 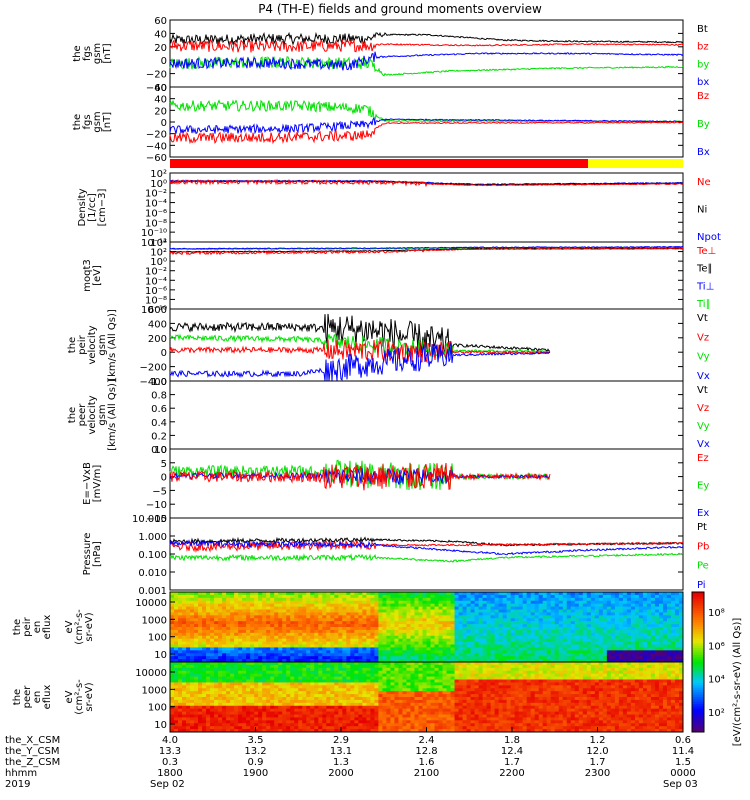 I want to click on y-tick-label: 20, so click(x=160, y=48).